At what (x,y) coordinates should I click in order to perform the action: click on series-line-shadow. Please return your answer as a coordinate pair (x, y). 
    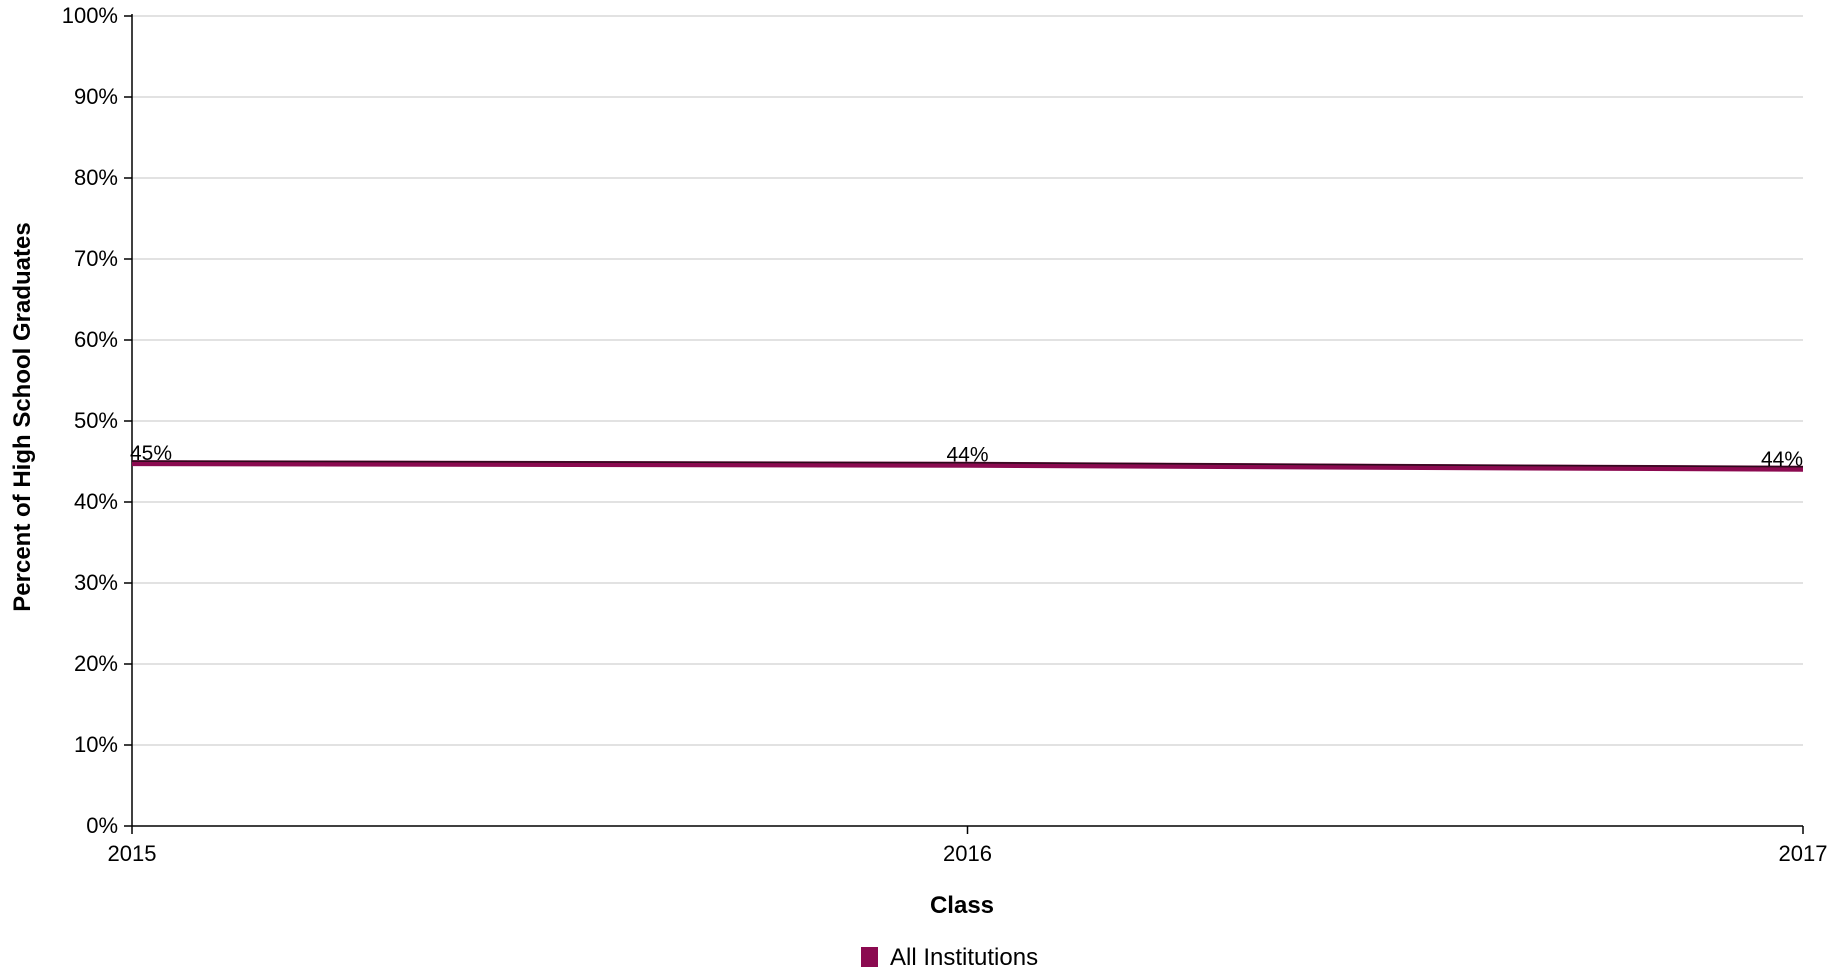
    Looking at the image, I should click on (967, 466).